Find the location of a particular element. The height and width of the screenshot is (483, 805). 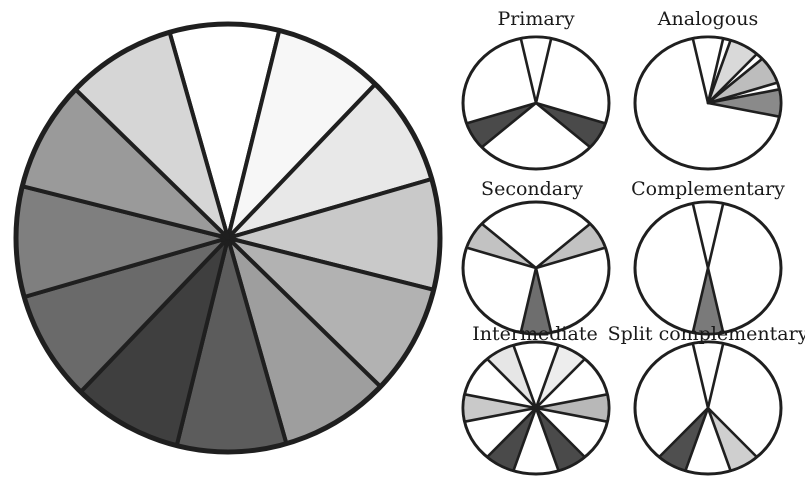

label-analogous: Analogous is located at coordinates (708, 19).